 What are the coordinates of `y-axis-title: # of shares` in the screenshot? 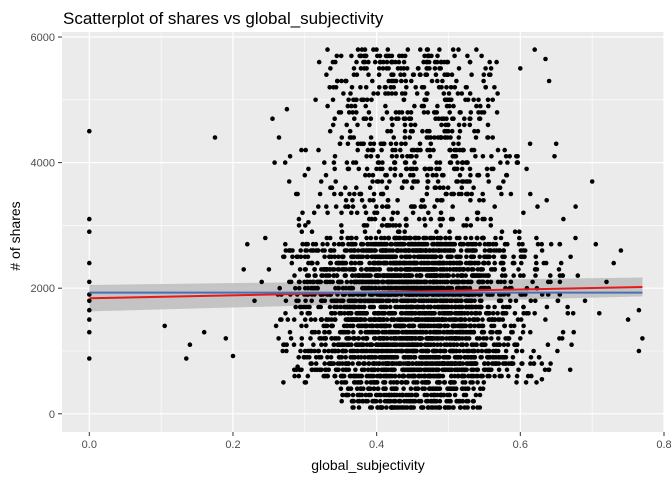 It's located at (15, 235).